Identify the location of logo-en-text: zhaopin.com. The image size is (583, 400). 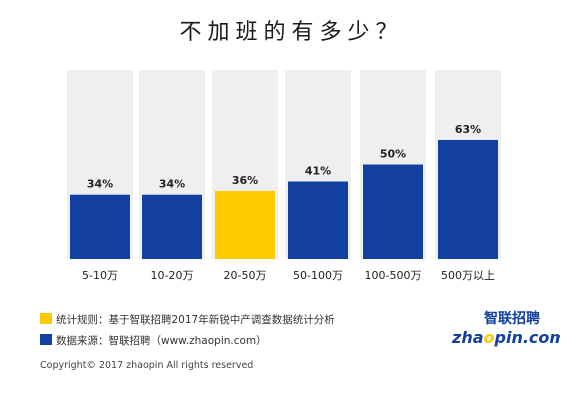
(505, 337).